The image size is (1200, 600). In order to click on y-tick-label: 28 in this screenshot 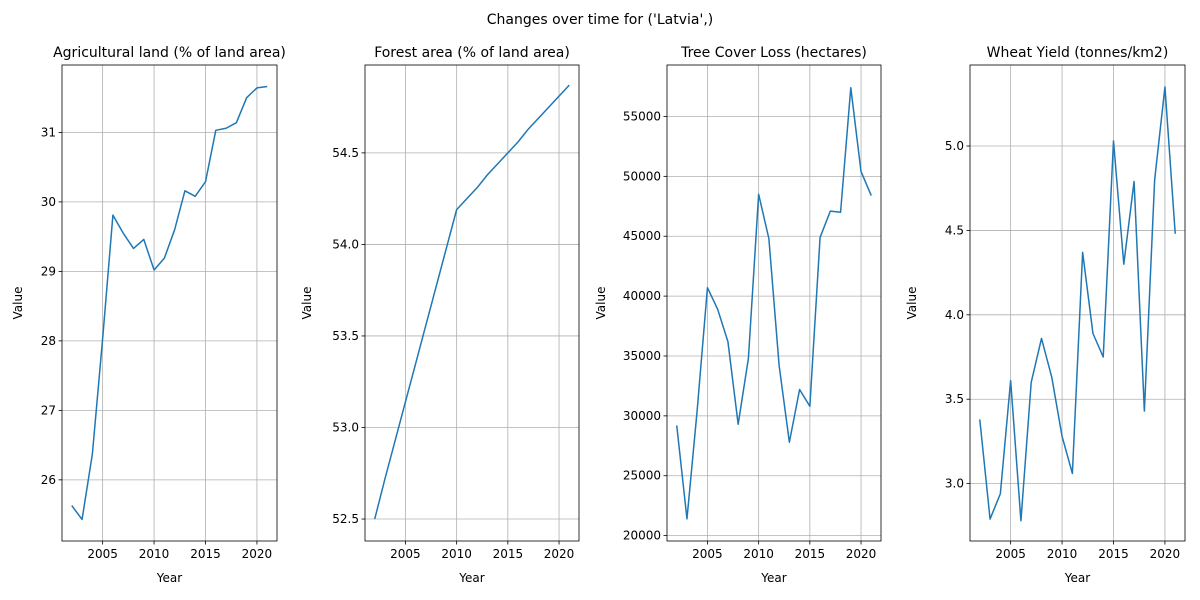, I will do `click(48, 341)`.